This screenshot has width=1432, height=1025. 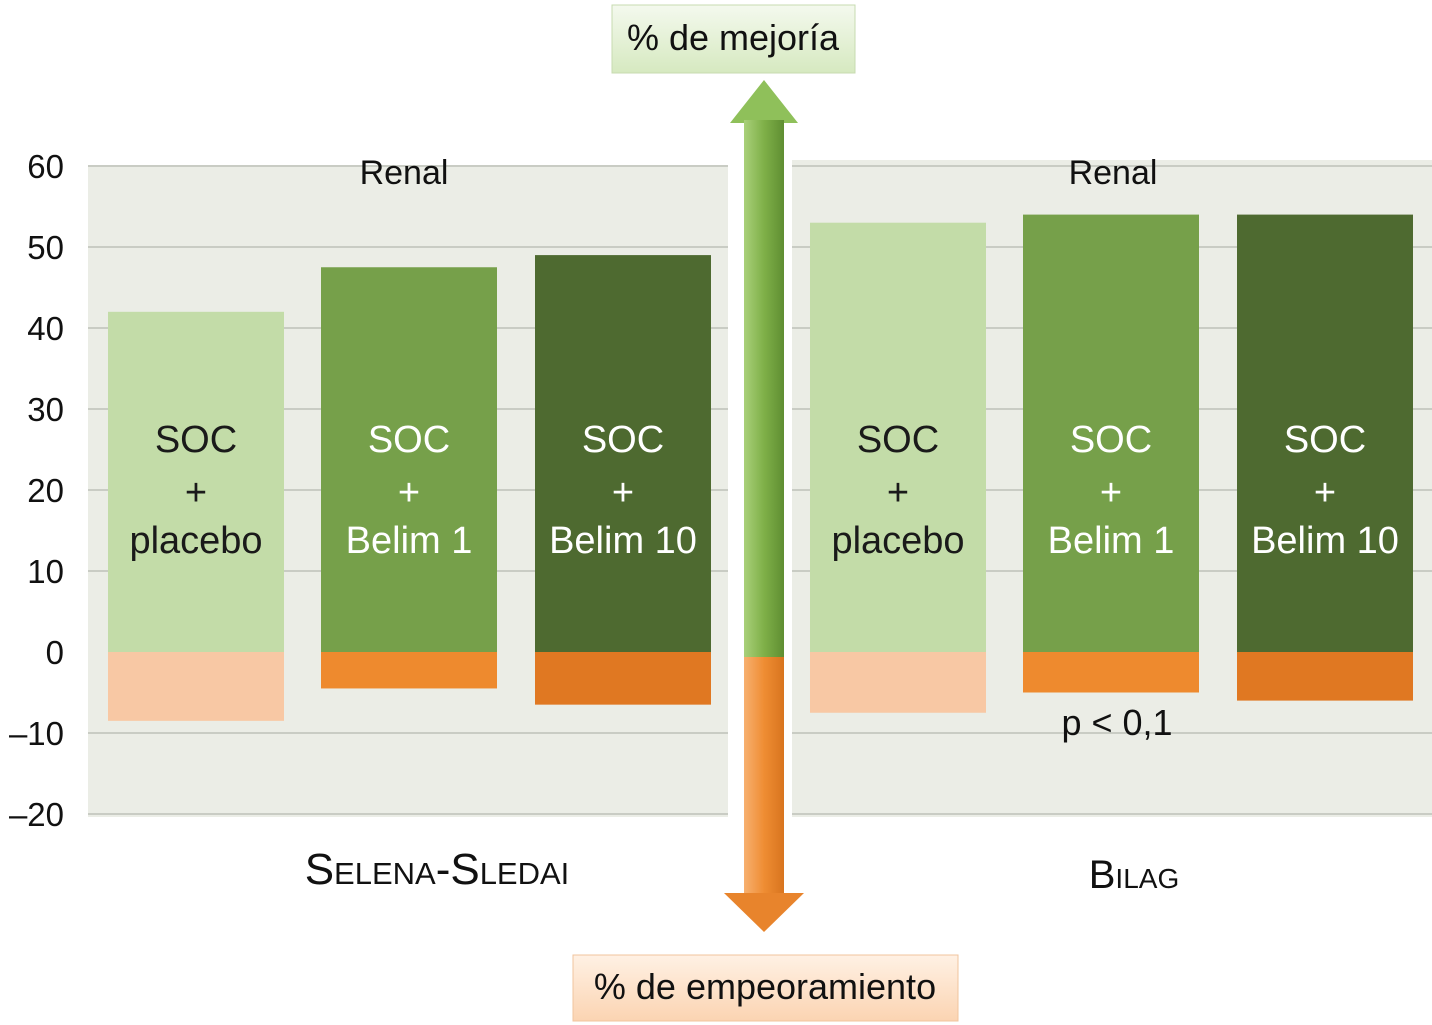 What do you see at coordinates (45, 571) in the screenshot?
I see `y-tick-label: 10` at bounding box center [45, 571].